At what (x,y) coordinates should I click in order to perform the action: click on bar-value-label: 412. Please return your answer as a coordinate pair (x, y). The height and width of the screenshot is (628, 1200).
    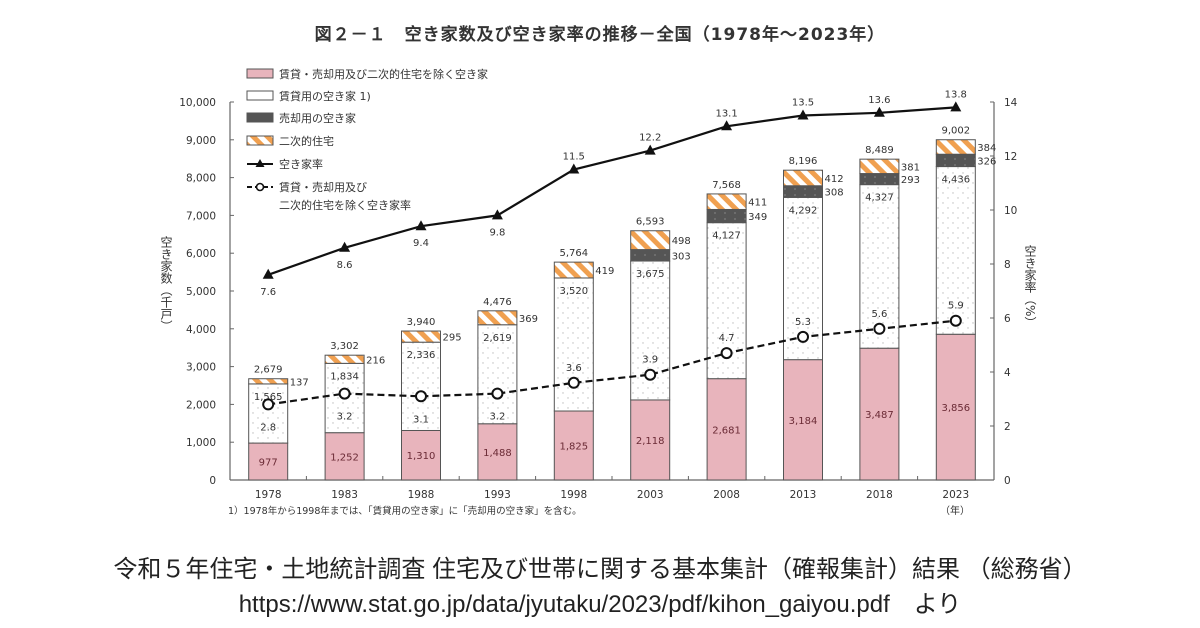
    Looking at the image, I should click on (834, 179).